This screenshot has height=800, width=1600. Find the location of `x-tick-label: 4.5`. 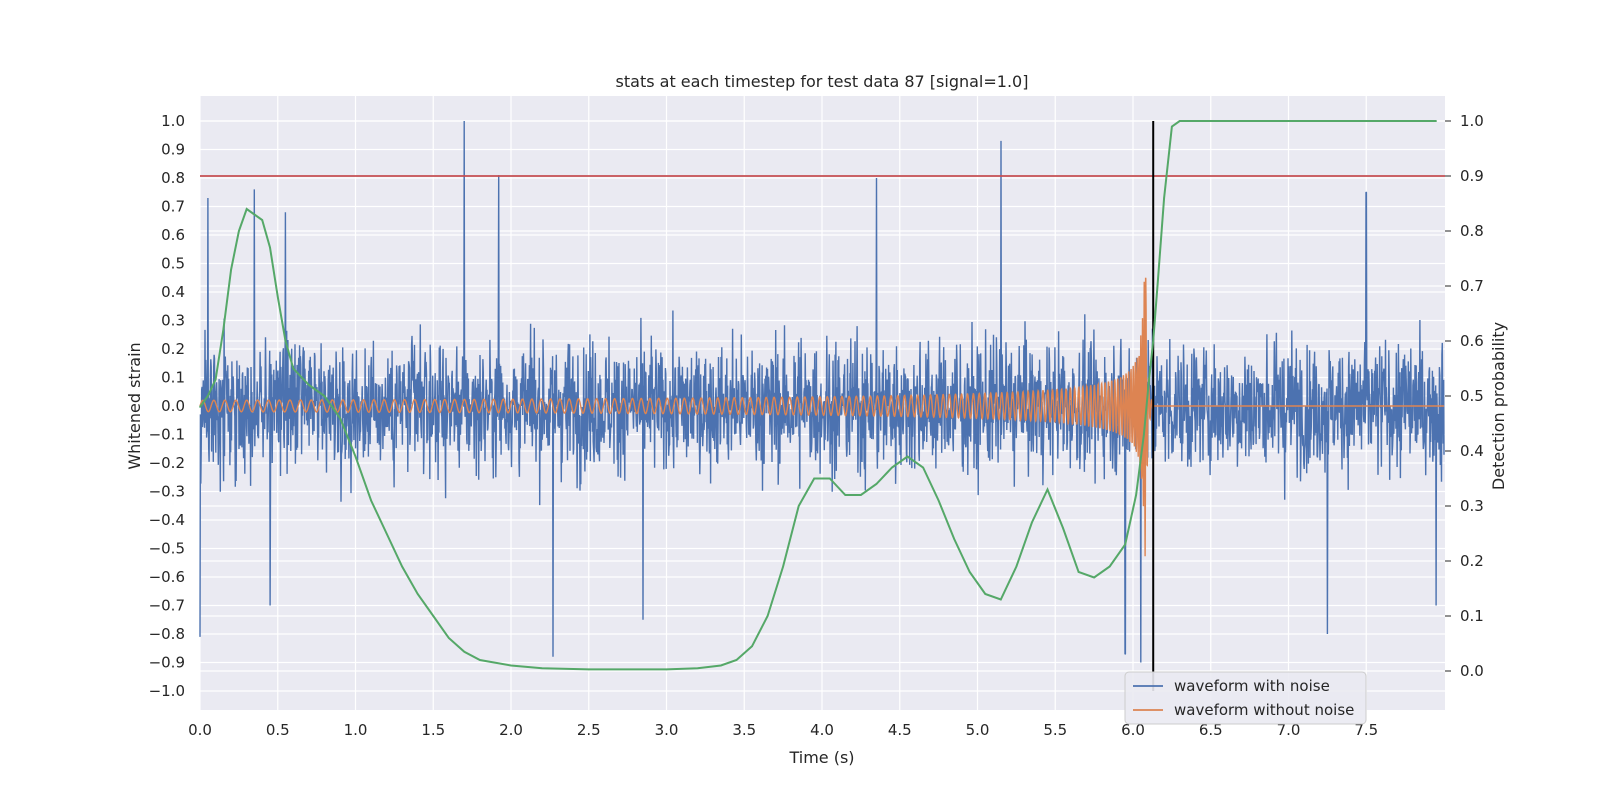

x-tick-label: 4.5 is located at coordinates (900, 730).